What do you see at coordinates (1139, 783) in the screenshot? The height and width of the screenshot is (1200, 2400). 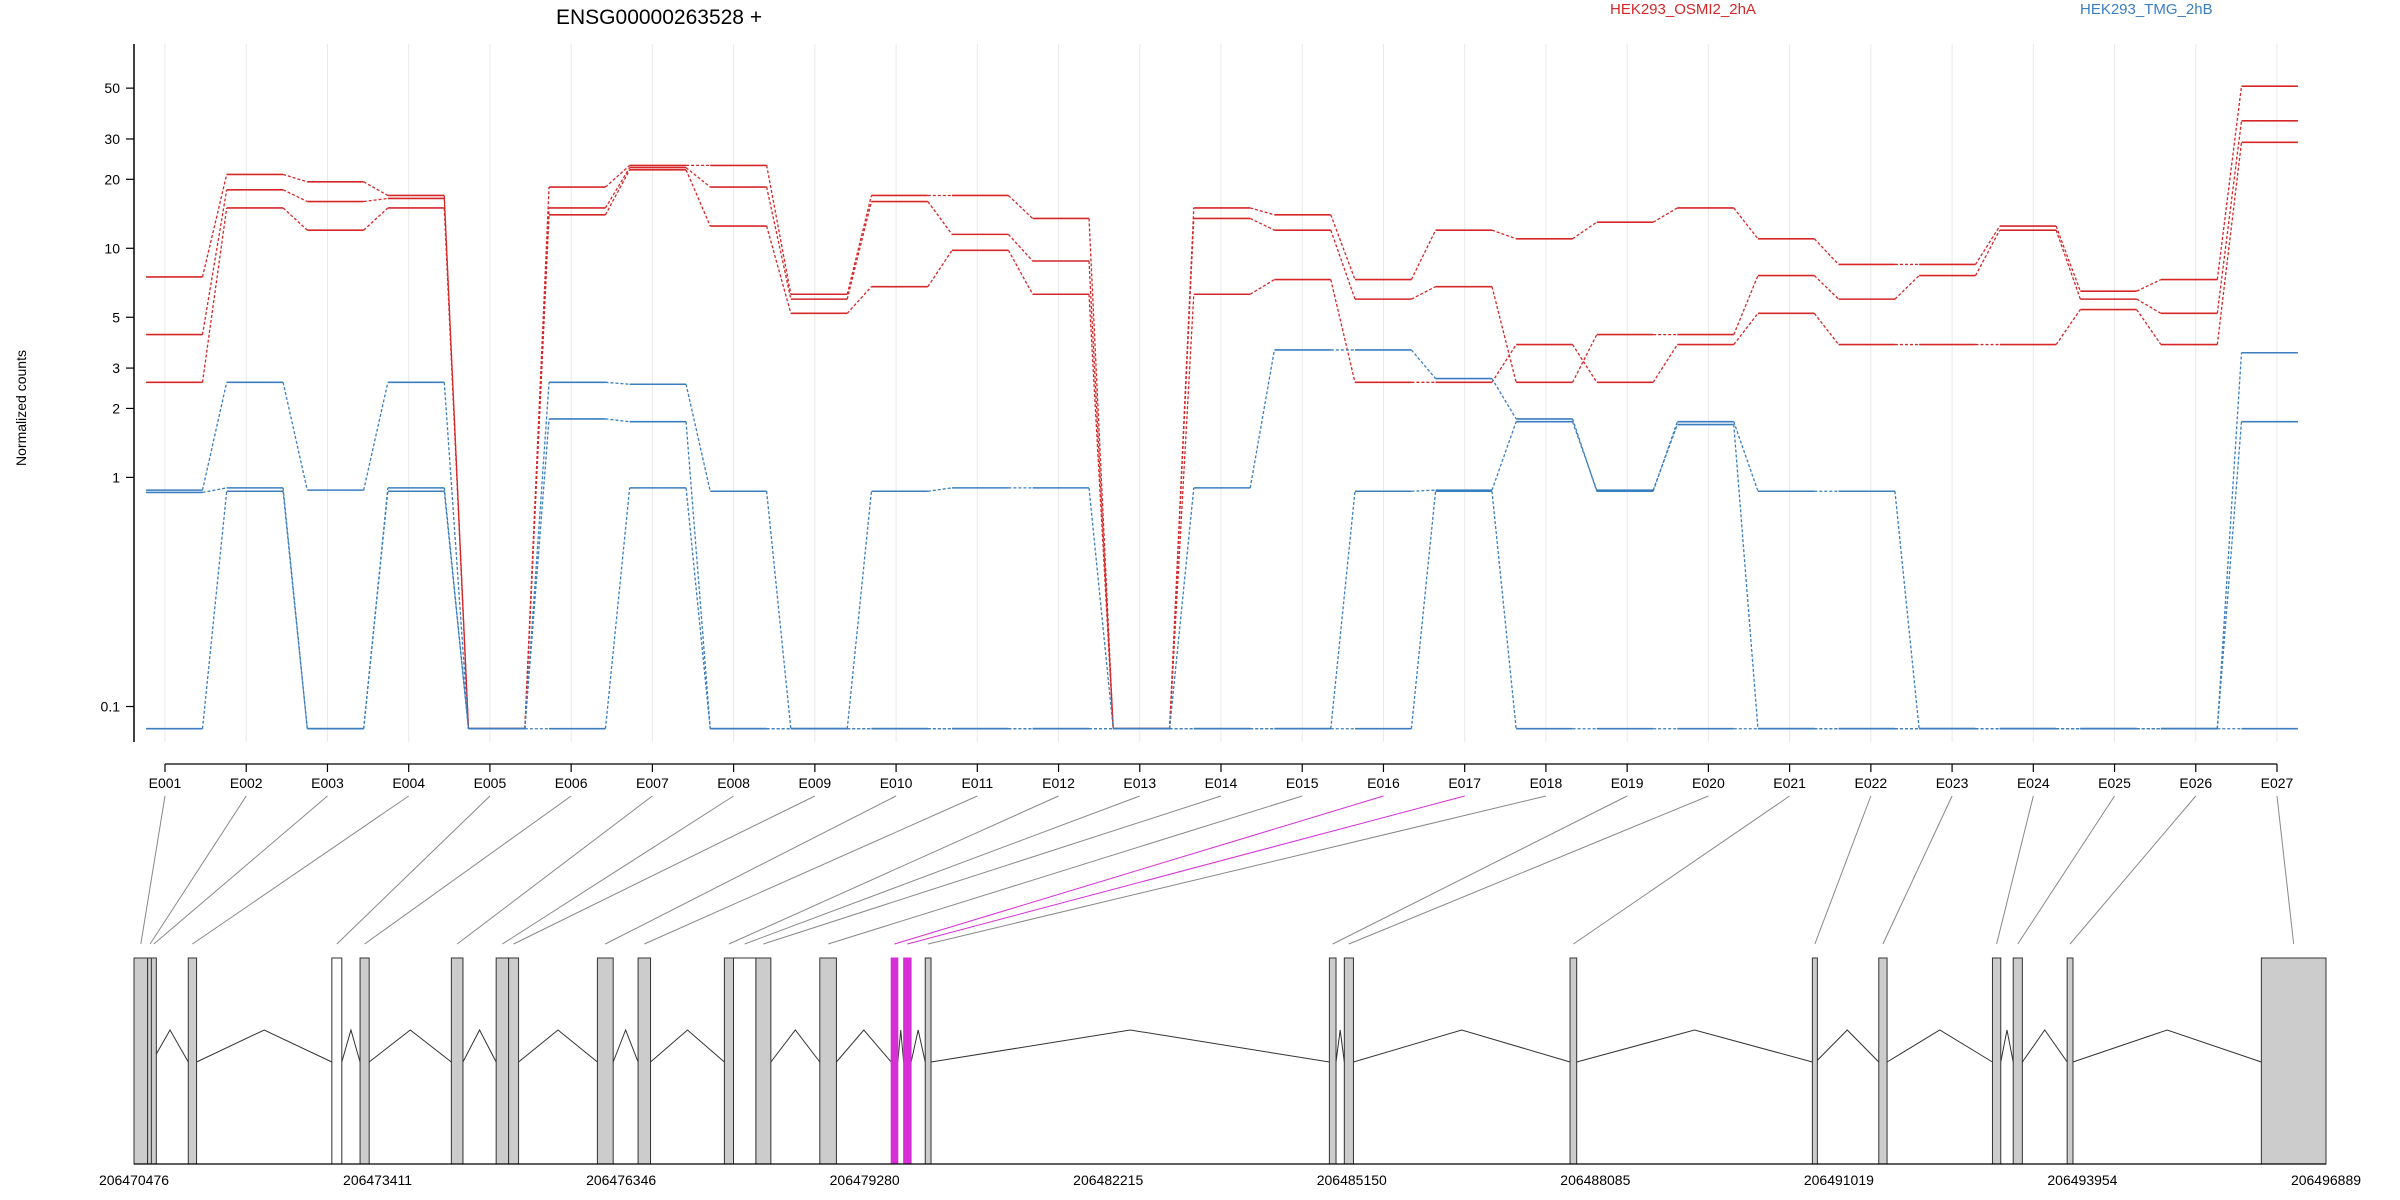 I see `x-tick-label: E013` at bounding box center [1139, 783].